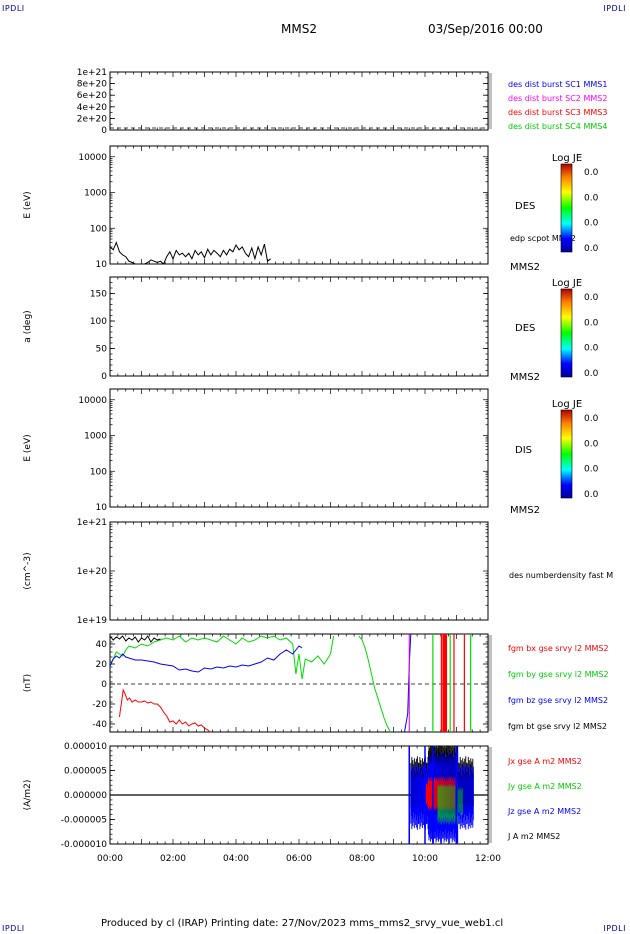 This screenshot has height=934, width=630. What do you see at coordinates (102, 350) in the screenshot?
I see `y-tick-label: 50` at bounding box center [102, 350].